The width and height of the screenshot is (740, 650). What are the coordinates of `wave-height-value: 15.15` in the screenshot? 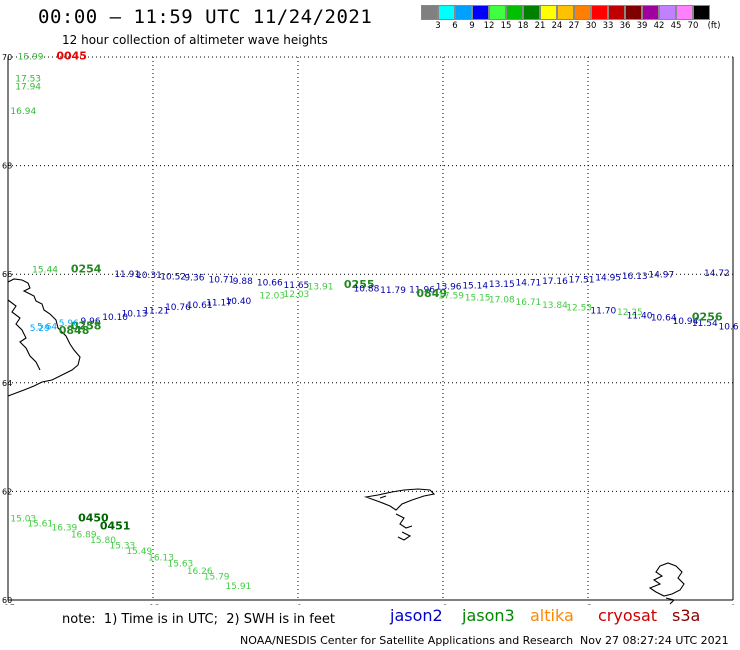 It's located at (478, 298).